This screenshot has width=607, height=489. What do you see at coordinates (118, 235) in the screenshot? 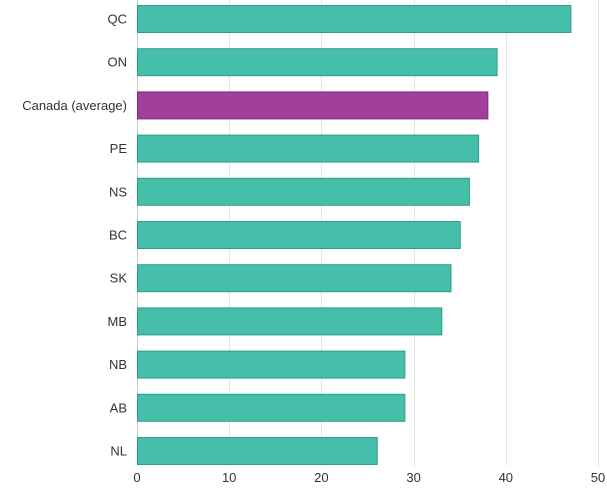
I see `category-label: BC` at bounding box center [118, 235].